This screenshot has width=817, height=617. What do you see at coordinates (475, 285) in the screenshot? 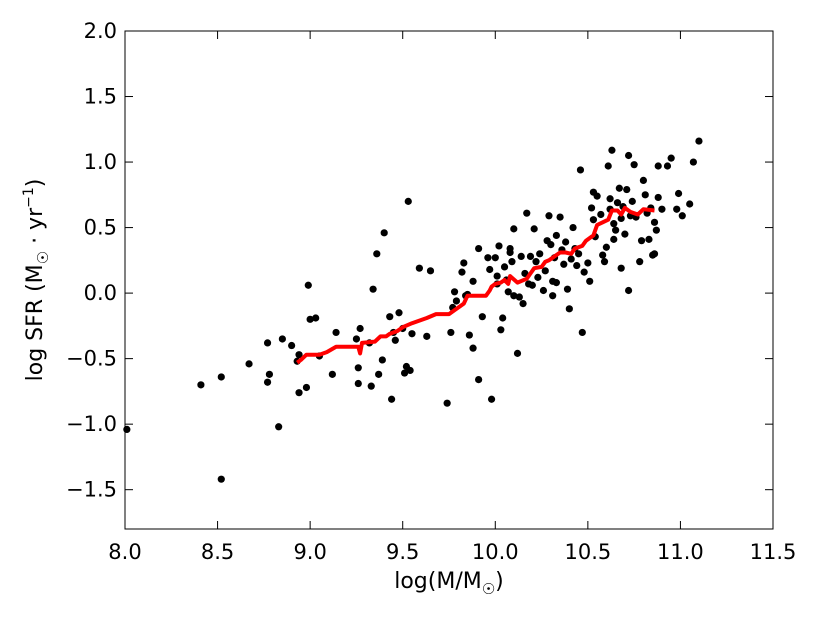
I see `running-median-line` at bounding box center [475, 285].